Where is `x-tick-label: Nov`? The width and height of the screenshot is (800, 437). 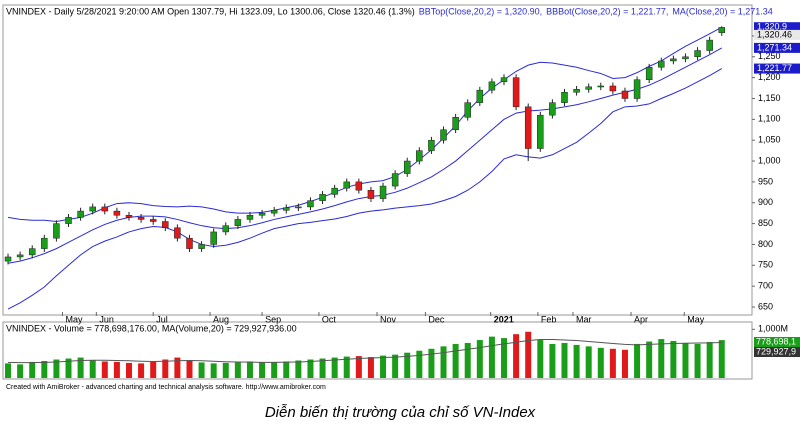
x-tick-label: Nov is located at coordinates (388, 319).